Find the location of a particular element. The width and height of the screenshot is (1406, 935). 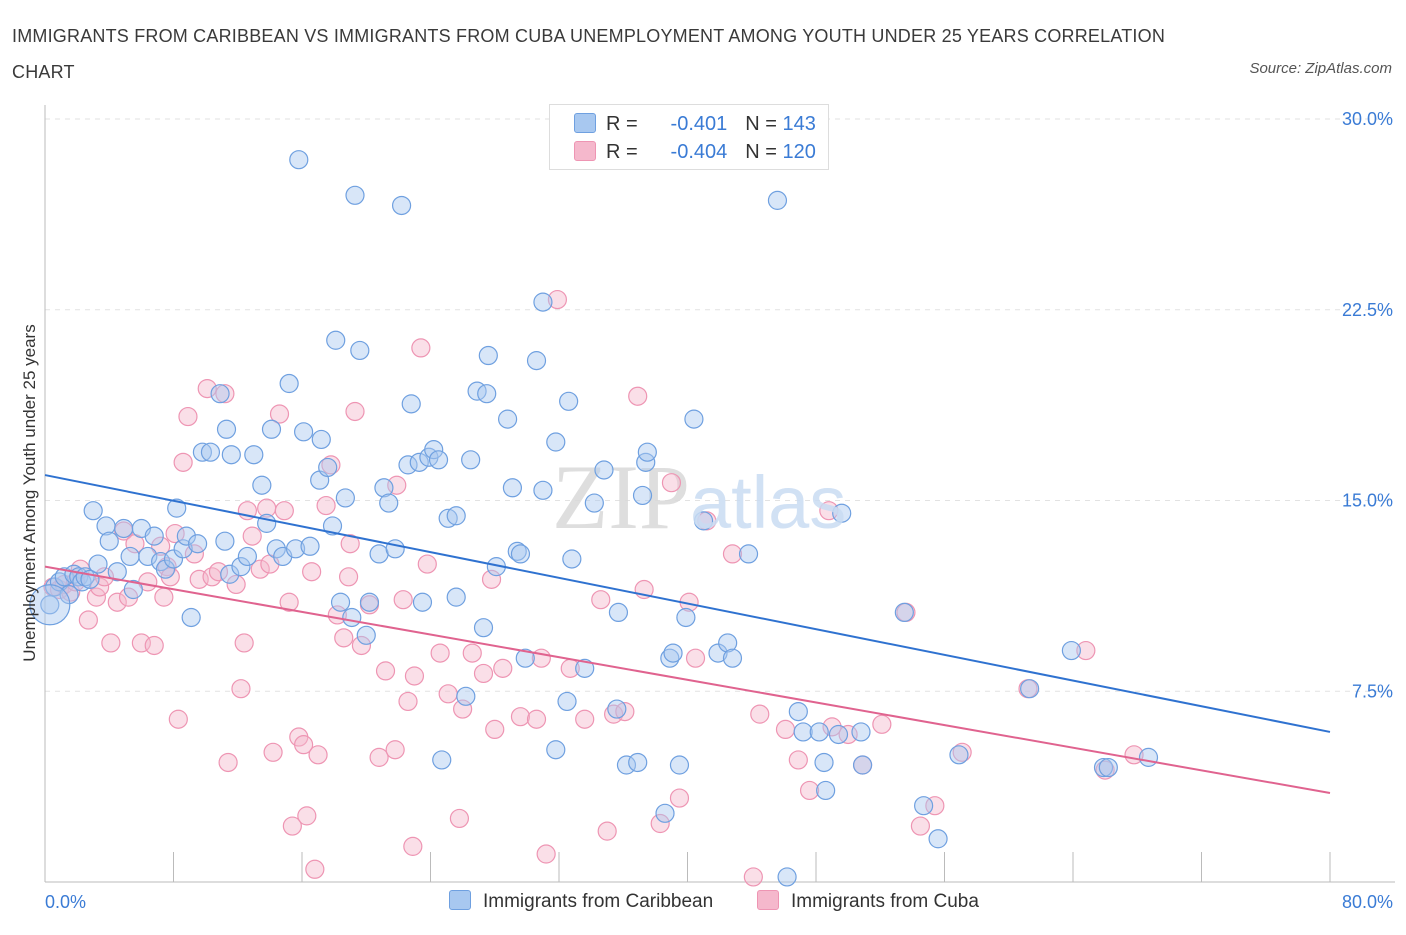

n-label: N = is located at coordinates (761, 152).